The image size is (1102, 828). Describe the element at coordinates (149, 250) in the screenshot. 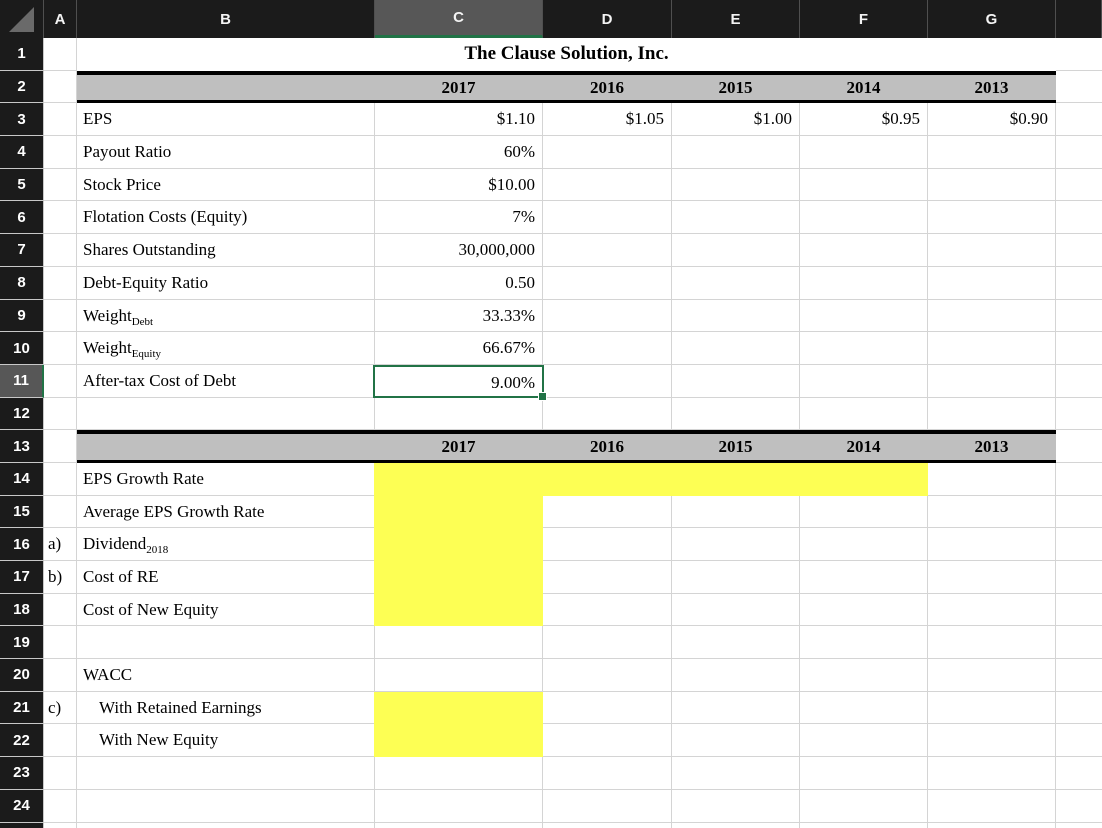

I see `cell-shares-outstanding-label: Shares Outstanding` at that location.